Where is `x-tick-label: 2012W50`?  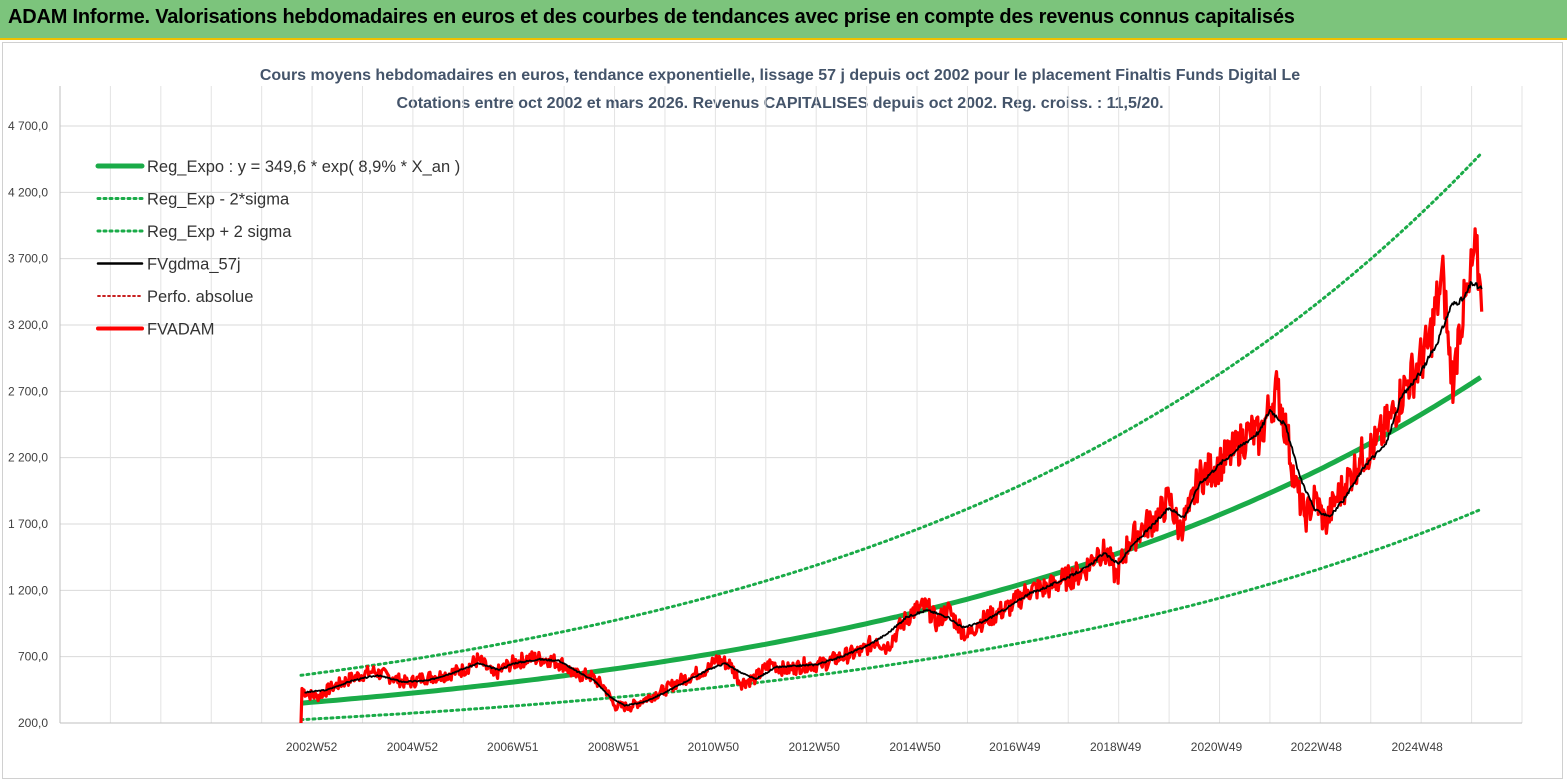
x-tick-label: 2012W50 is located at coordinates (815, 747).